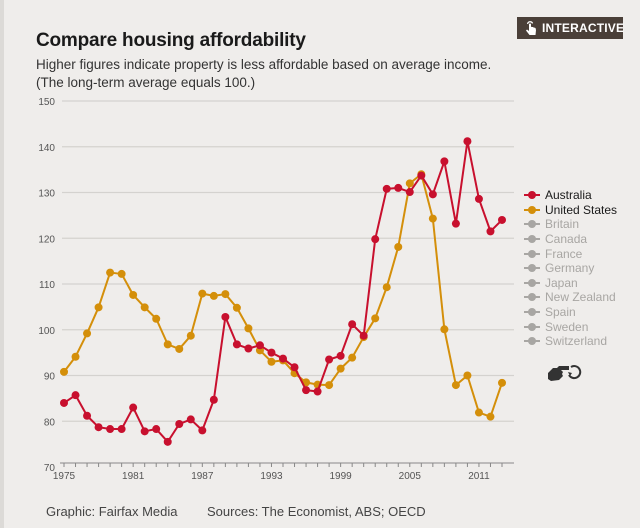 The width and height of the screenshot is (640, 528). Describe the element at coordinates (570, 283) in the screenshot. I see `legend-item-japan: Japan` at that location.